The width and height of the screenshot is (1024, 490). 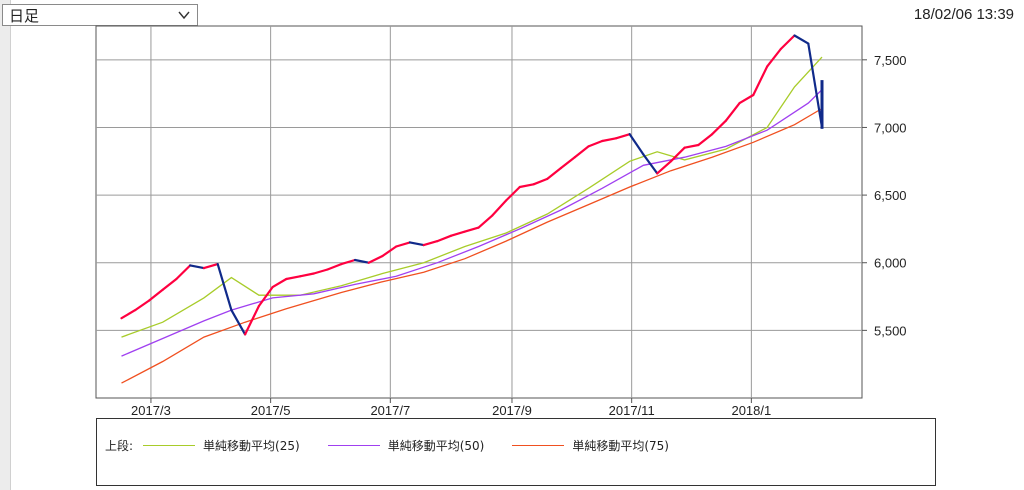 I want to click on x-tick-label: 2017/9, so click(x=512, y=410).